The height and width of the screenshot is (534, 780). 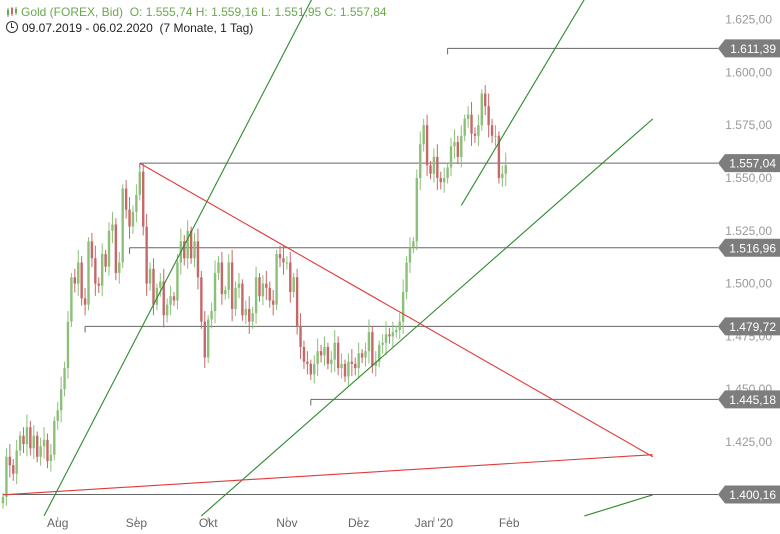 What do you see at coordinates (137, 523) in the screenshot?
I see `x-tick-label: Sep` at bounding box center [137, 523].